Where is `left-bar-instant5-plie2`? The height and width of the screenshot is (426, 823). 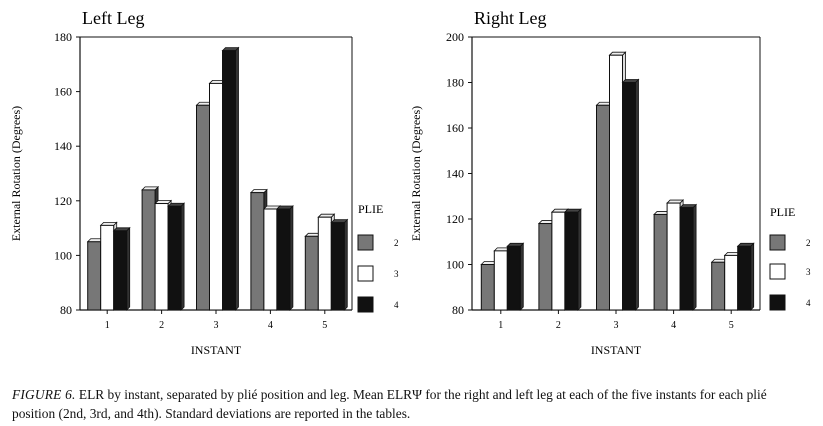
left-bar-instant5-plie2 is located at coordinates (311, 273).